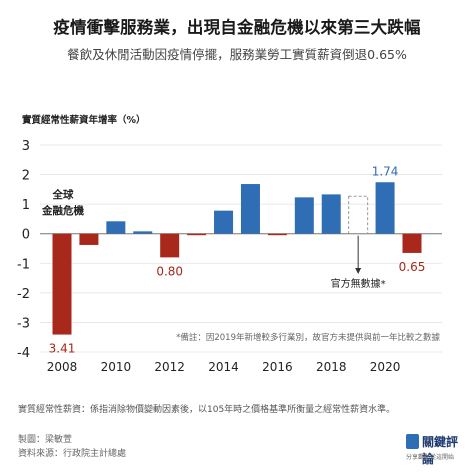  Describe the element at coordinates (412, 441) in the screenshot. I see `logo-mark-icon` at that location.